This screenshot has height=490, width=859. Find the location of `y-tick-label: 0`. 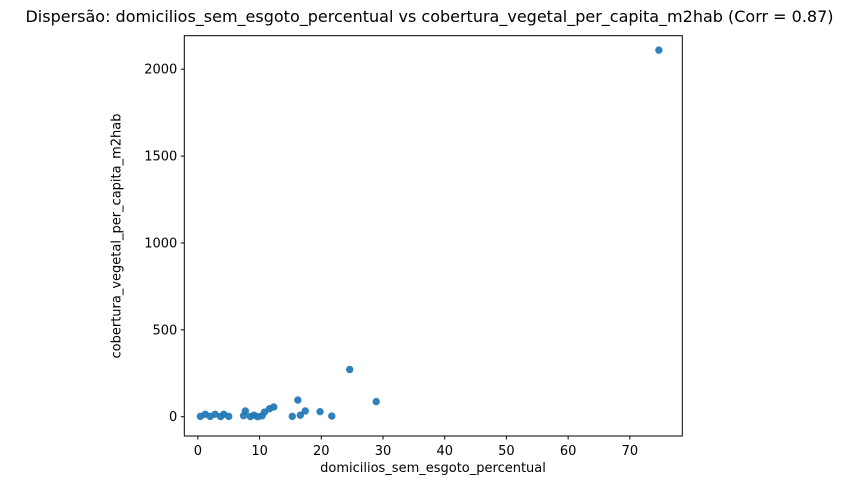

y-tick-label: 0 is located at coordinates (173, 417).